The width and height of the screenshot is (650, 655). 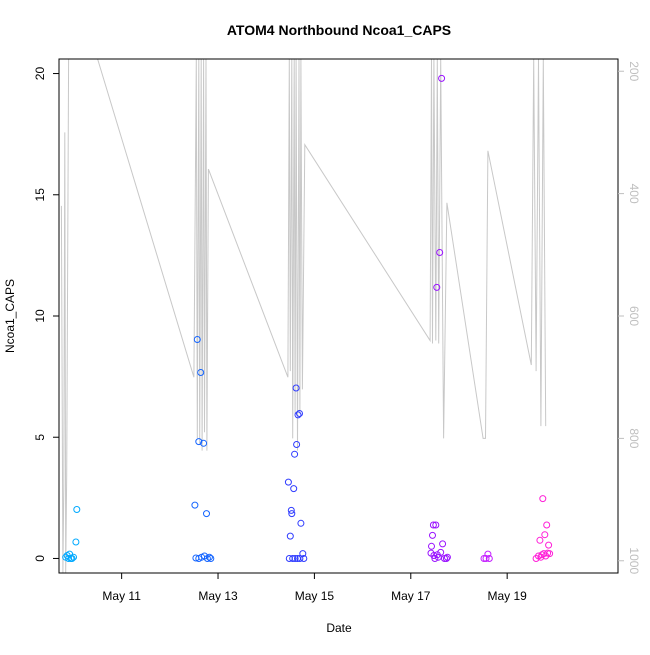 I want to click on y-tick-label-3: 15, so click(x=40, y=195).